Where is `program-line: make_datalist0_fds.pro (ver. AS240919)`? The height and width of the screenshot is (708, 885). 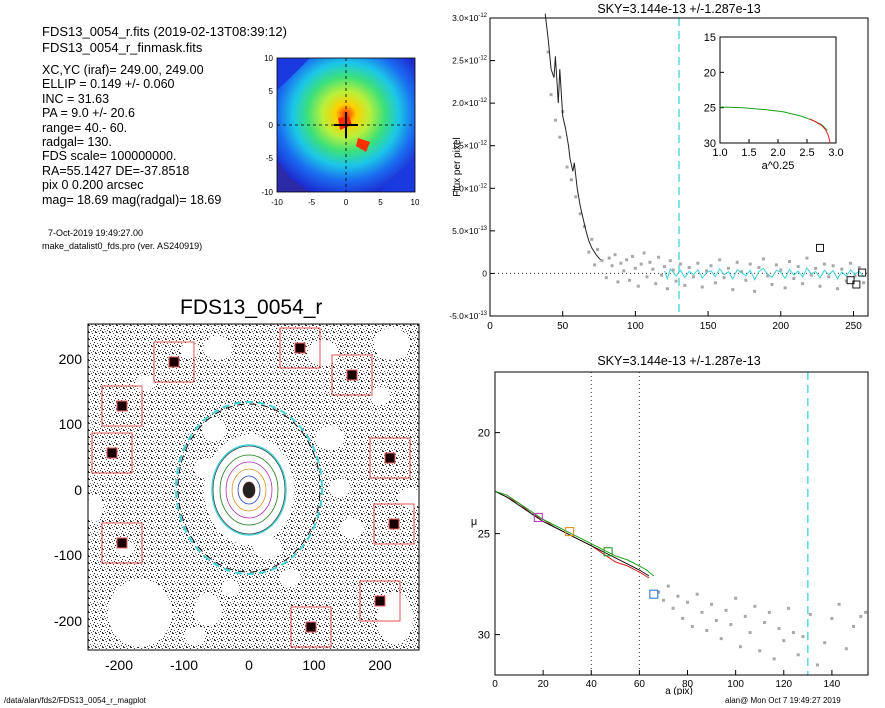
program-line: make_datalist0_fds.pro (ver. AS240919) is located at coordinates (122, 246).